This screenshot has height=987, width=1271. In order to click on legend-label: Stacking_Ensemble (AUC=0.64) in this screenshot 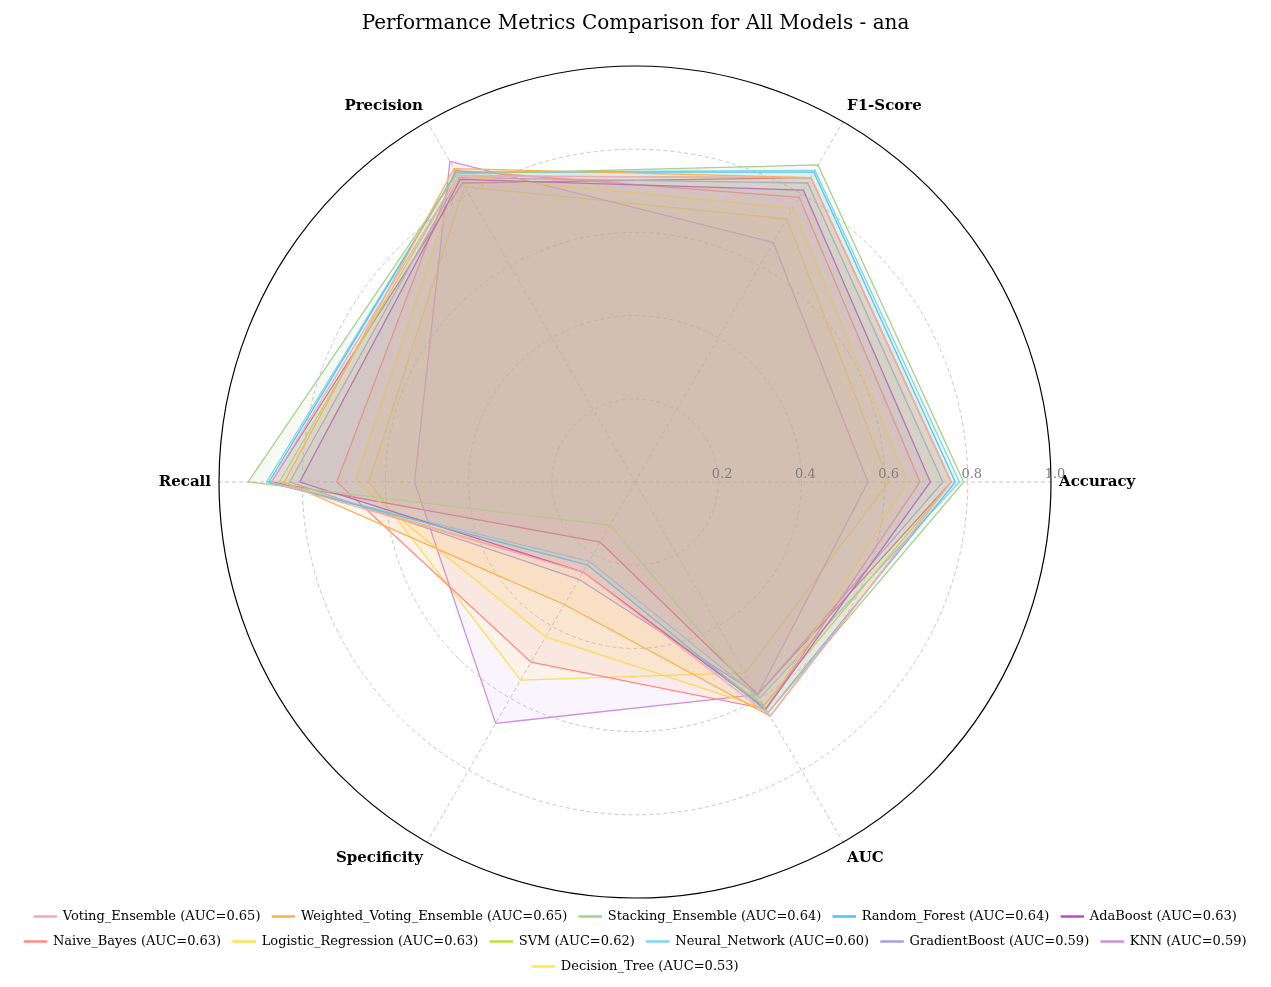, I will do `click(714, 915)`.